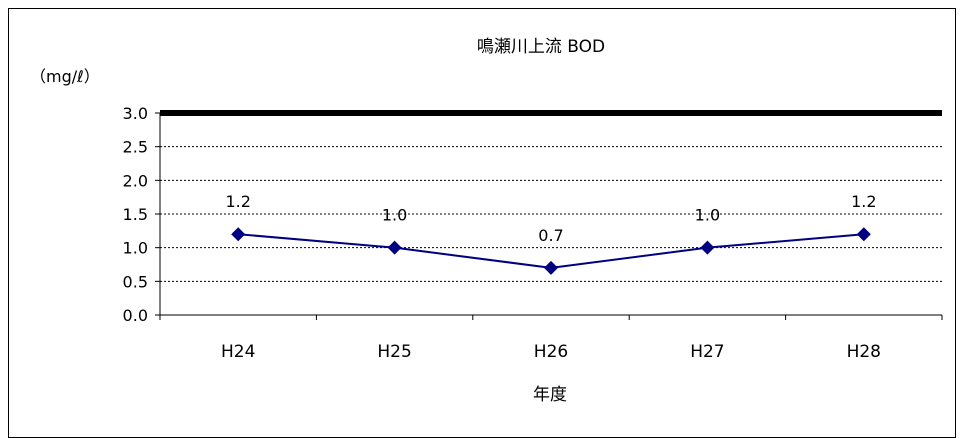  What do you see at coordinates (550, 218) in the screenshot?
I see `data-labels: 1.2 1.0 0.7 1.0 1.2` at bounding box center [550, 218].